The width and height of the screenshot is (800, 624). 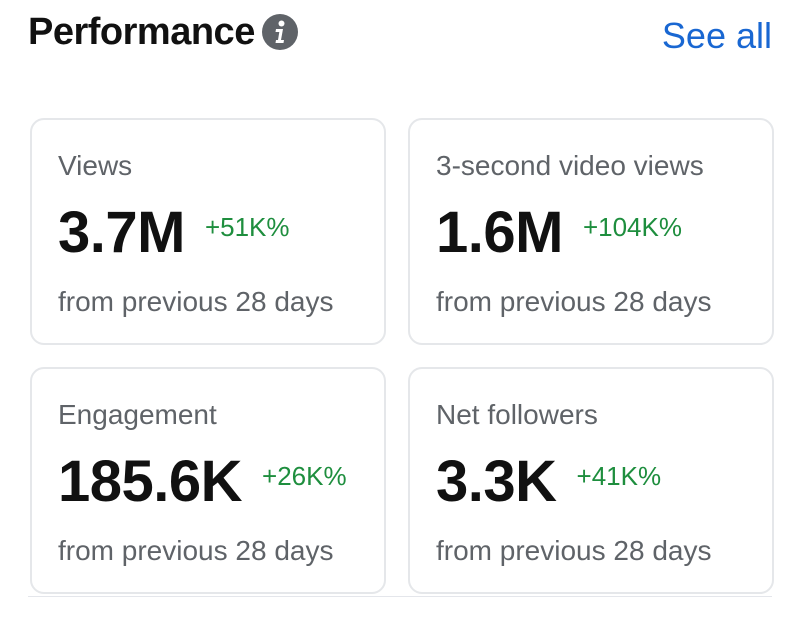 I want to click on metric-value: 185.6K, so click(x=150, y=481).